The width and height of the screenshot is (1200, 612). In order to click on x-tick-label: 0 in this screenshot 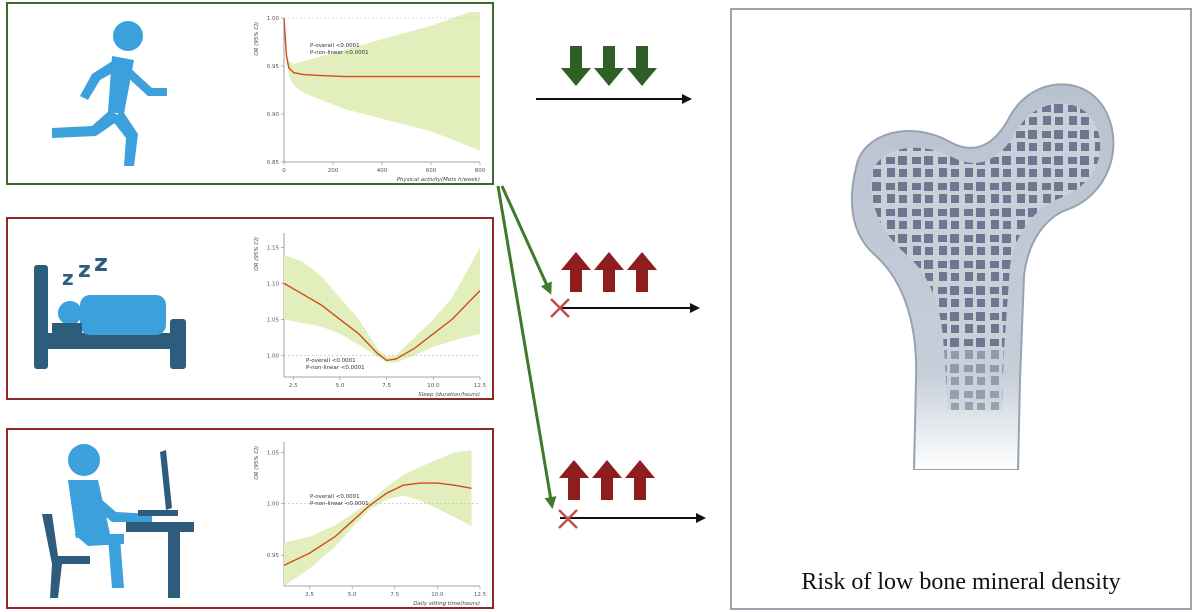, I will do `click(284, 171)`.